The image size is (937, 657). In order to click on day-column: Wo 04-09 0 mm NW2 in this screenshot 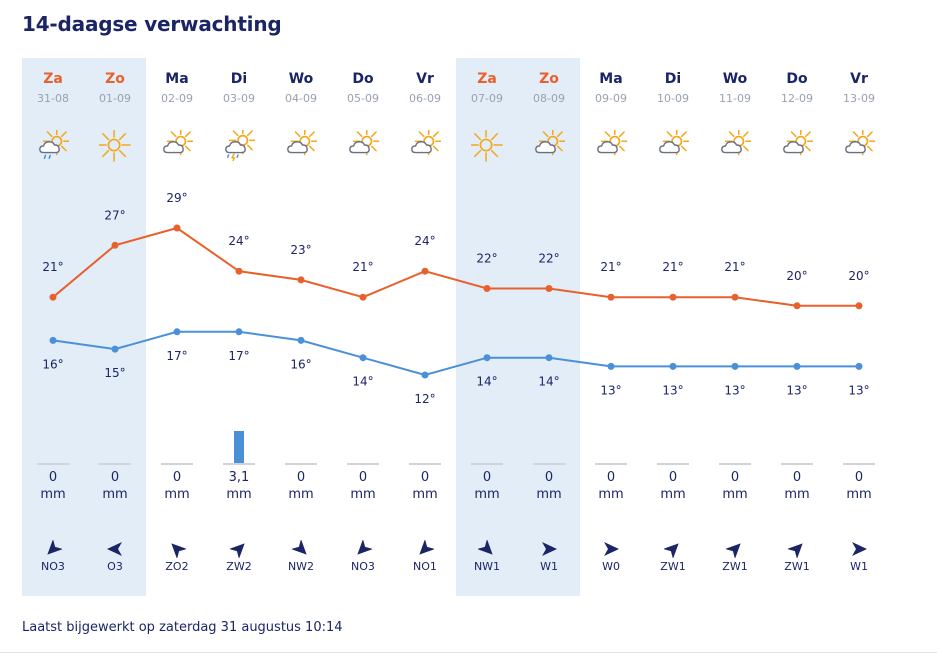, I will do `click(301, 327)`.